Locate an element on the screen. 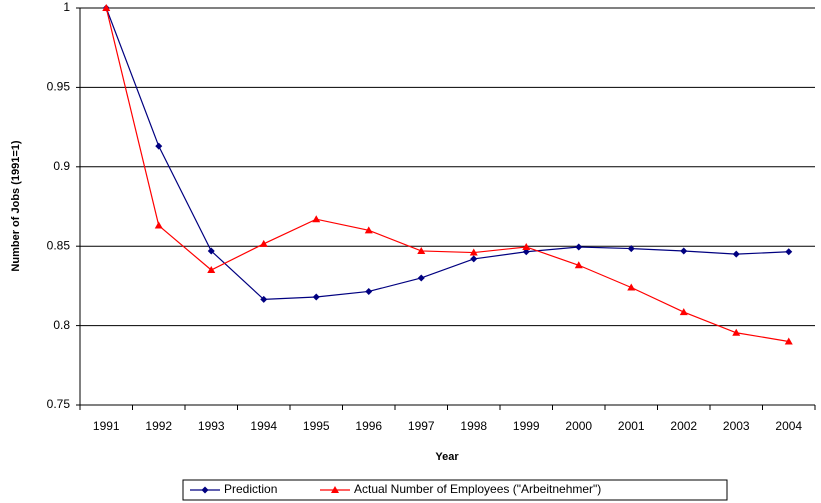 This screenshot has height=503, width=821. x-tick-label: 1992 is located at coordinates (158, 426).